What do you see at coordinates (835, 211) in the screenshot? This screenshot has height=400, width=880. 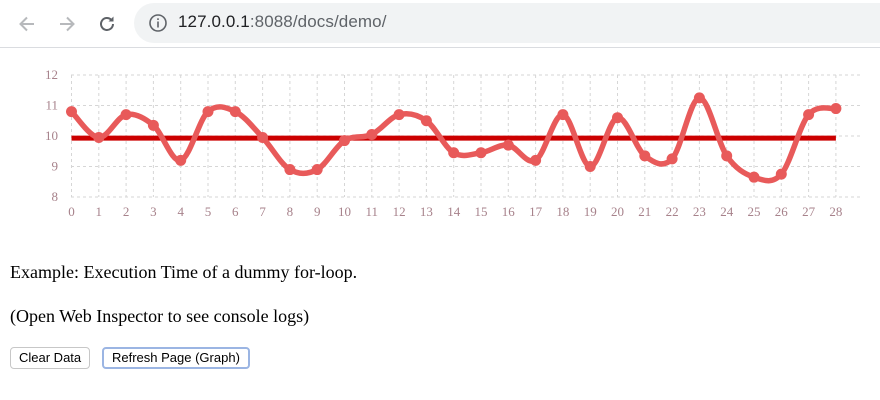 I see `x-tick-label: 28` at bounding box center [835, 211].